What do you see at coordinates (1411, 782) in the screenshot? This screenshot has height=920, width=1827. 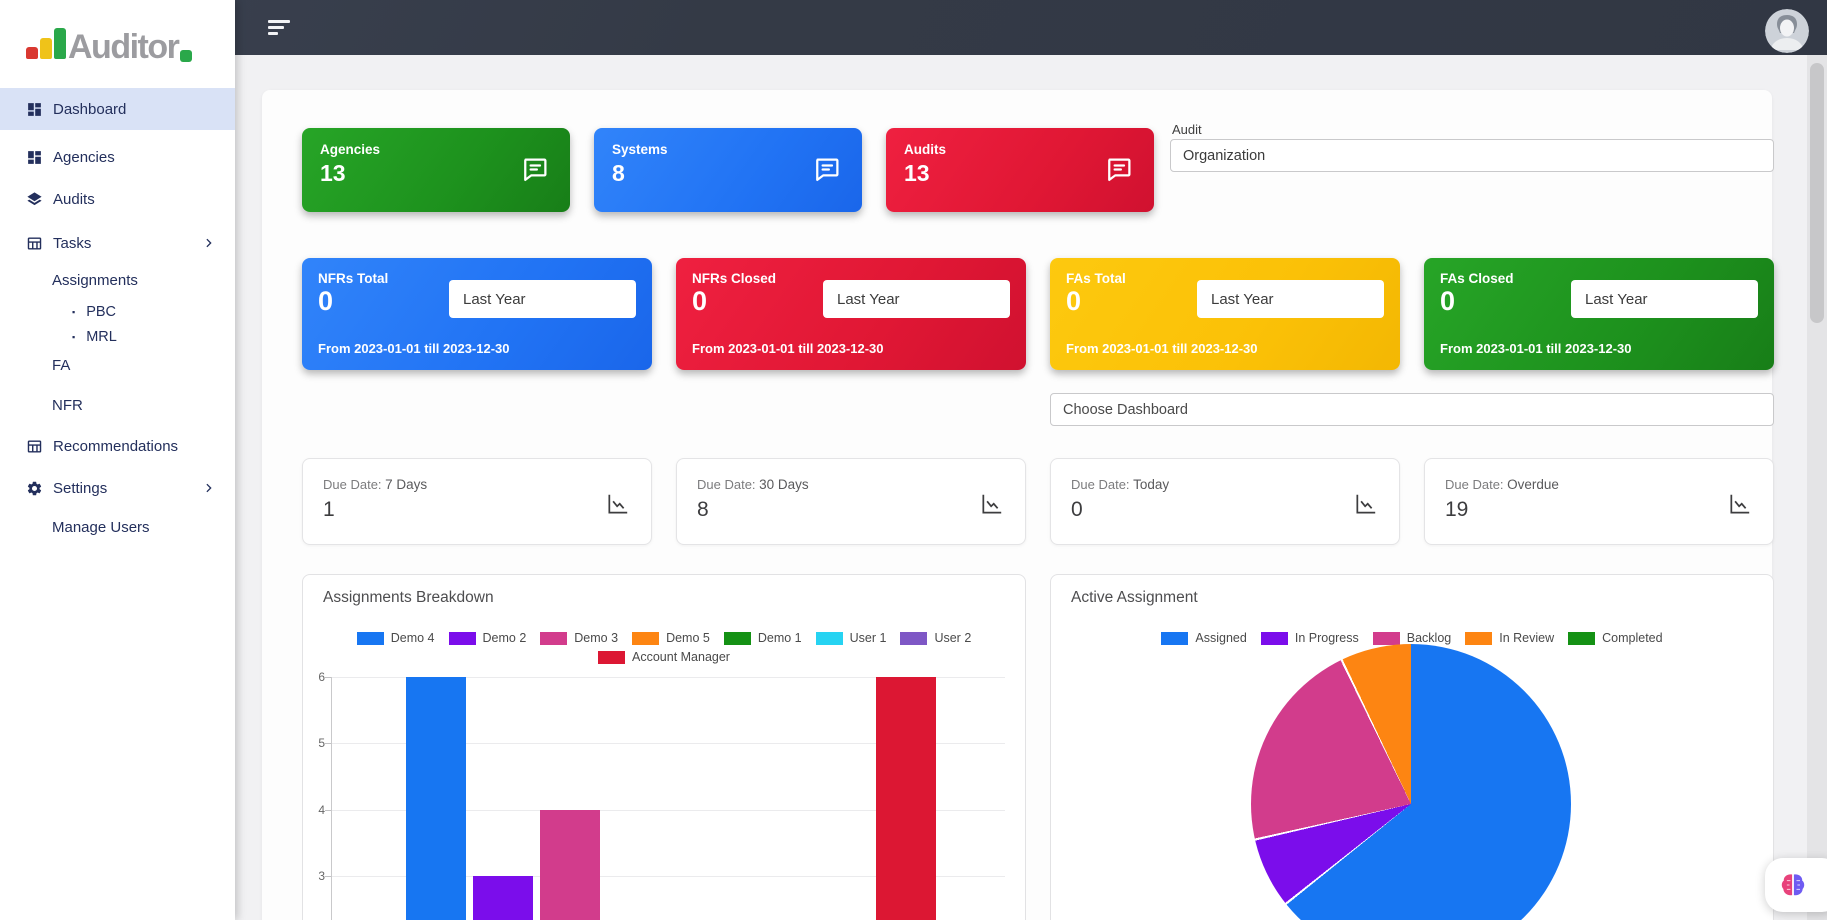 I see `pie-chart` at bounding box center [1411, 782].